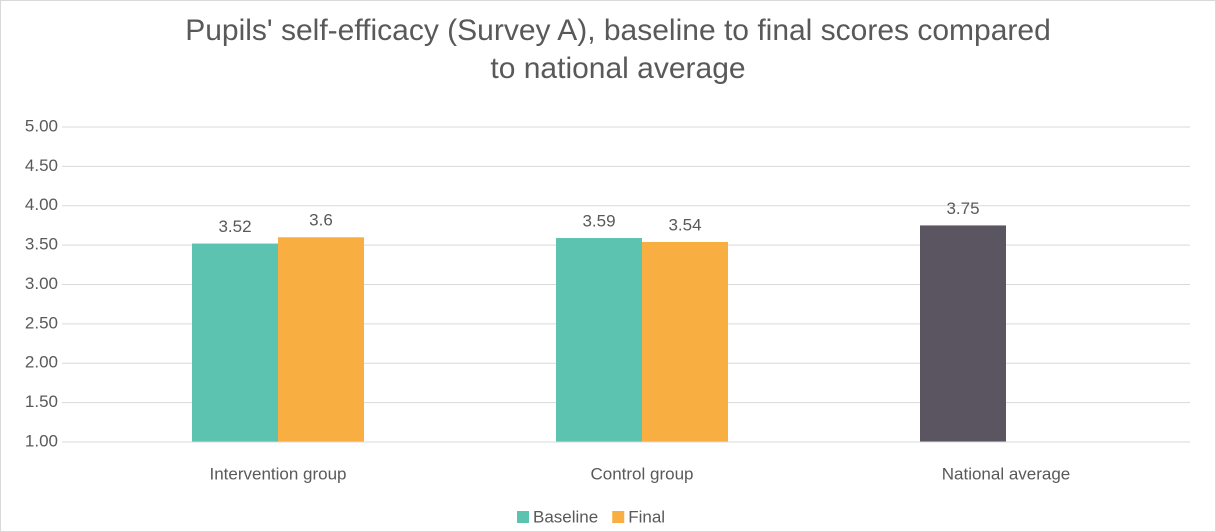 This screenshot has width=1216, height=532. What do you see at coordinates (41, 322) in the screenshot?
I see `y-tick-label: 2.50` at bounding box center [41, 322].